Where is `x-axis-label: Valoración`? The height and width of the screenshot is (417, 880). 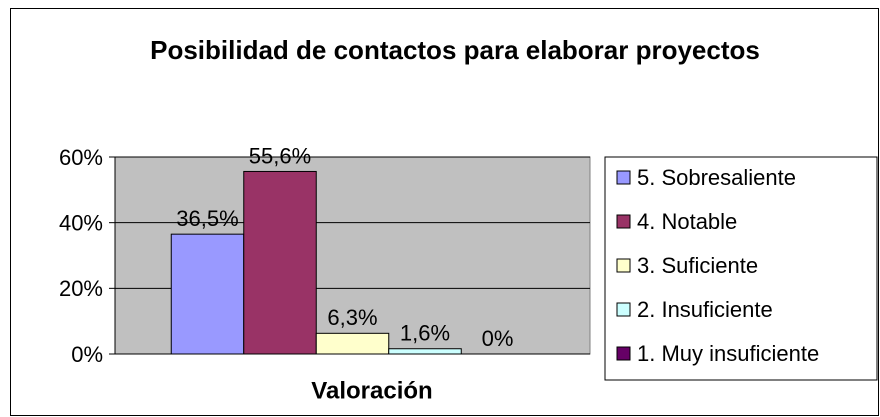 x-axis-label: Valoración is located at coordinates (371, 390).